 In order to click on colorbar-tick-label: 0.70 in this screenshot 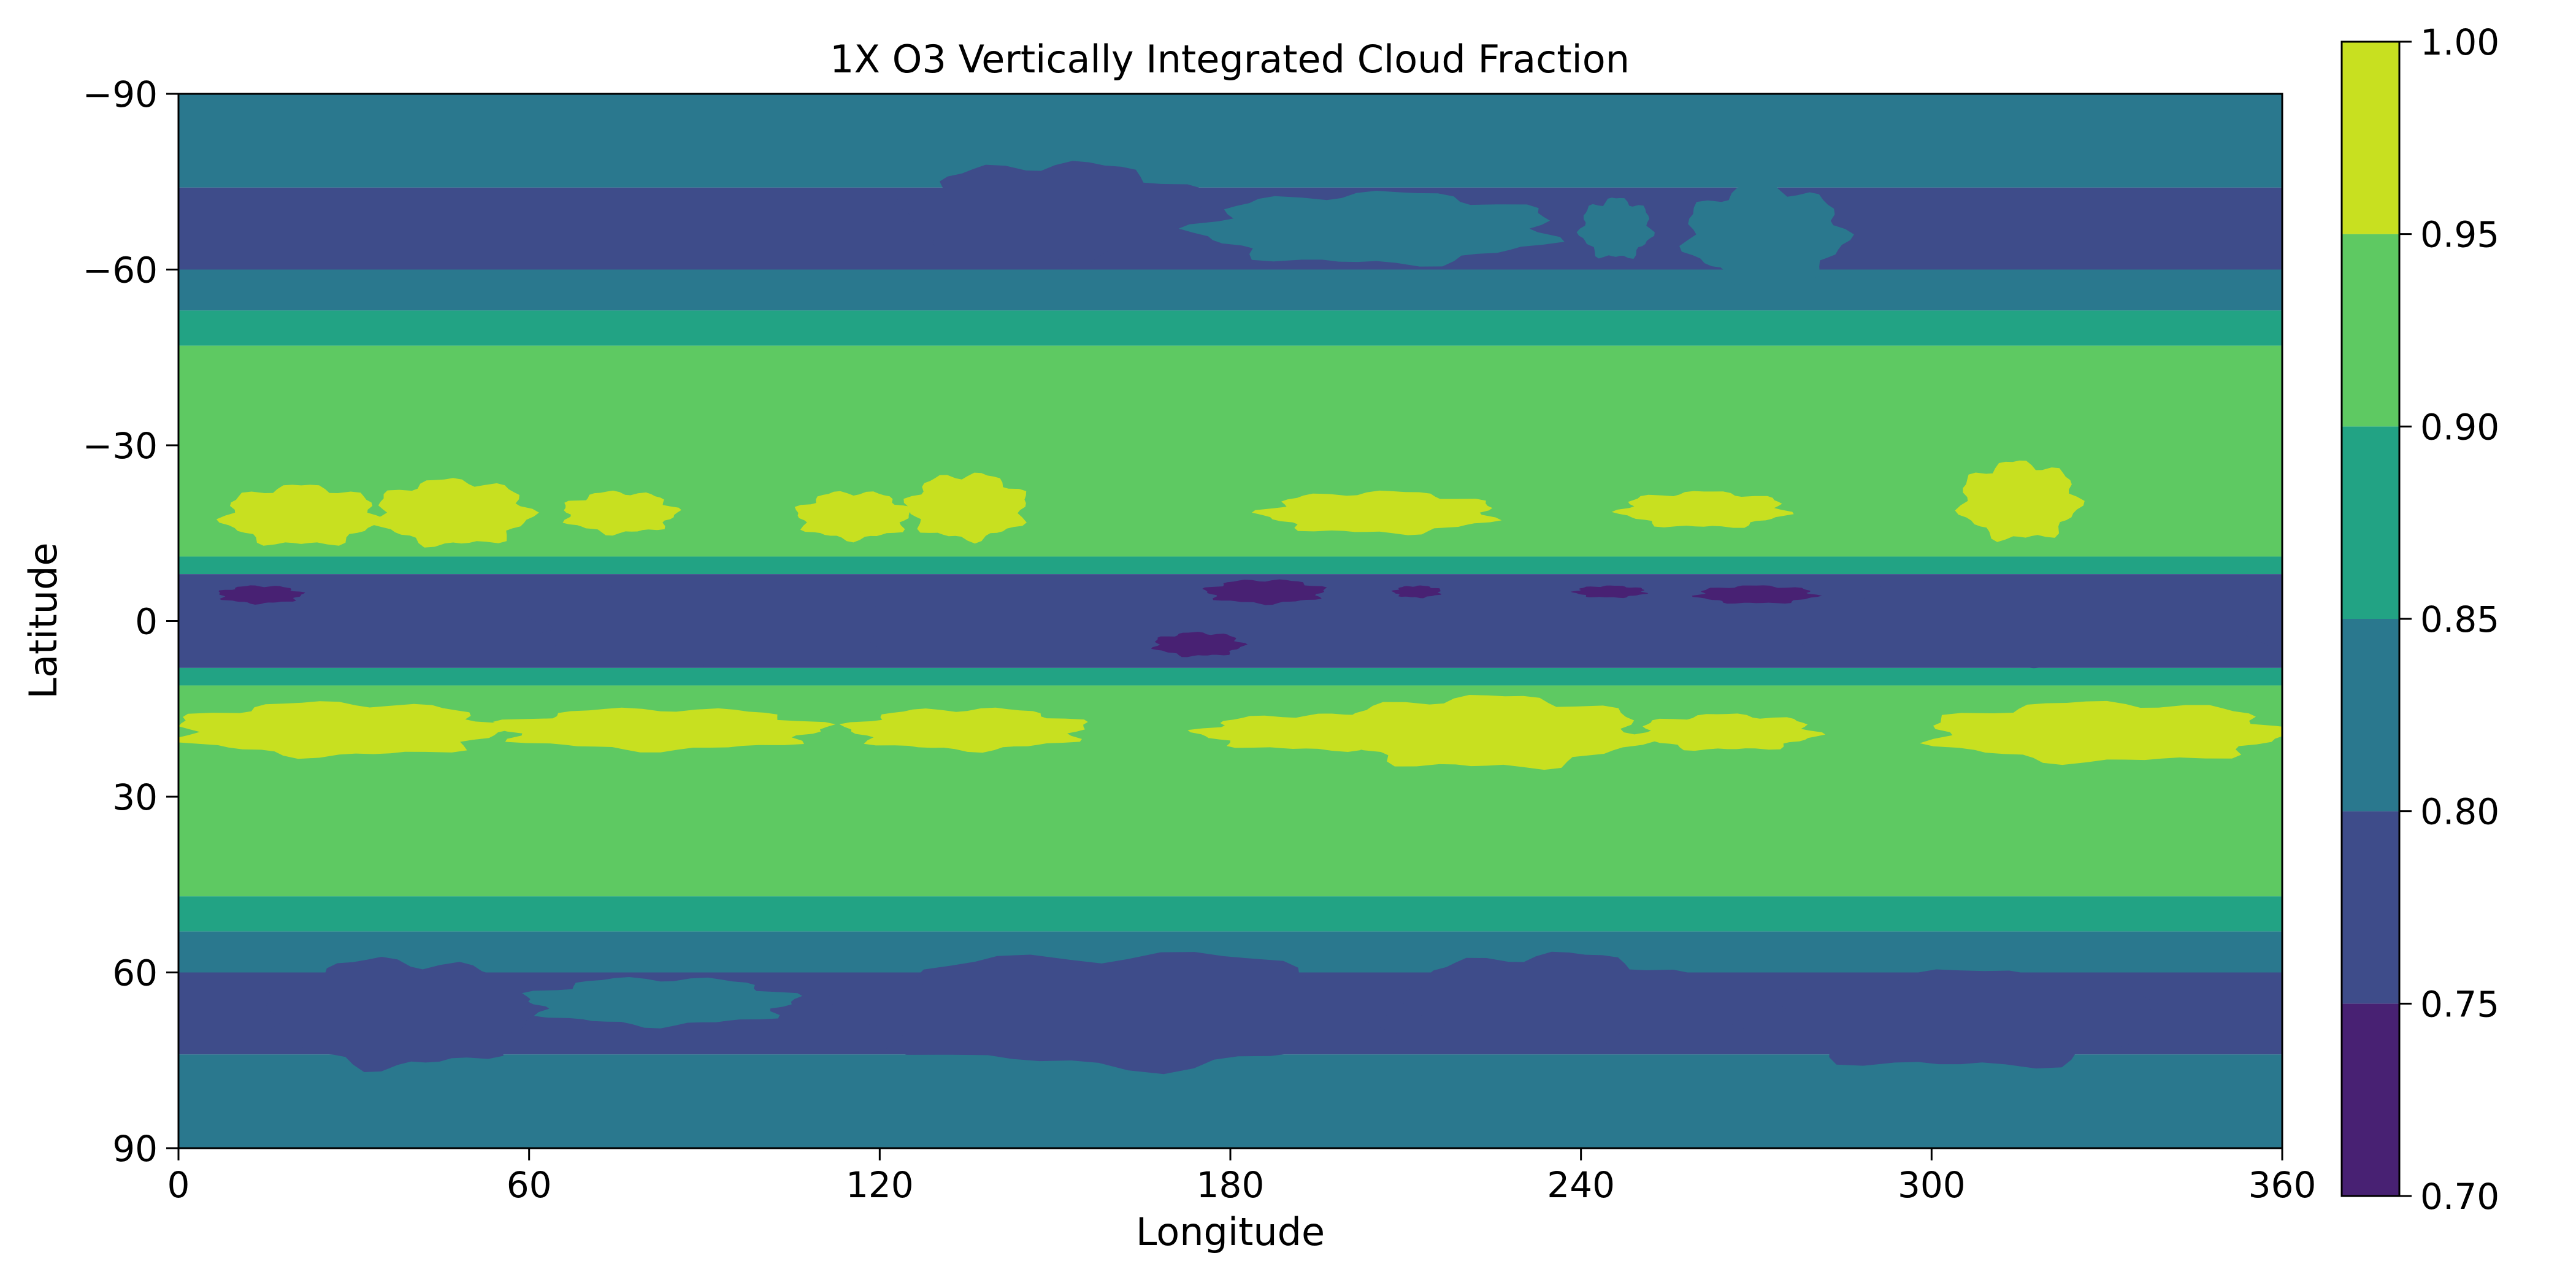, I will do `click(2459, 1196)`.